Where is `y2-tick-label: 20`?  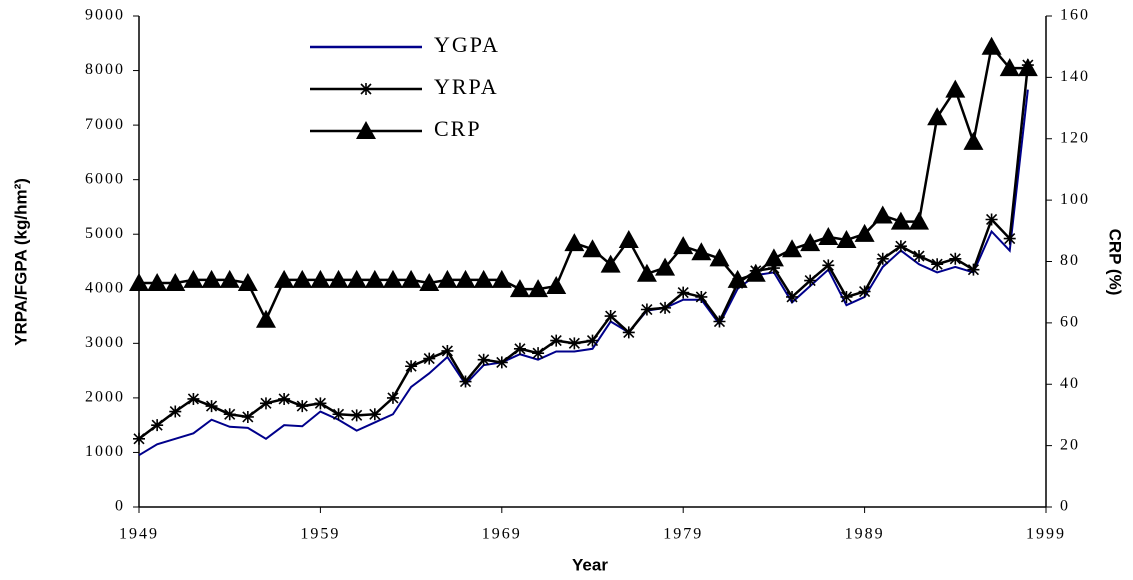 y2-tick-label: 20 is located at coordinates (1070, 444).